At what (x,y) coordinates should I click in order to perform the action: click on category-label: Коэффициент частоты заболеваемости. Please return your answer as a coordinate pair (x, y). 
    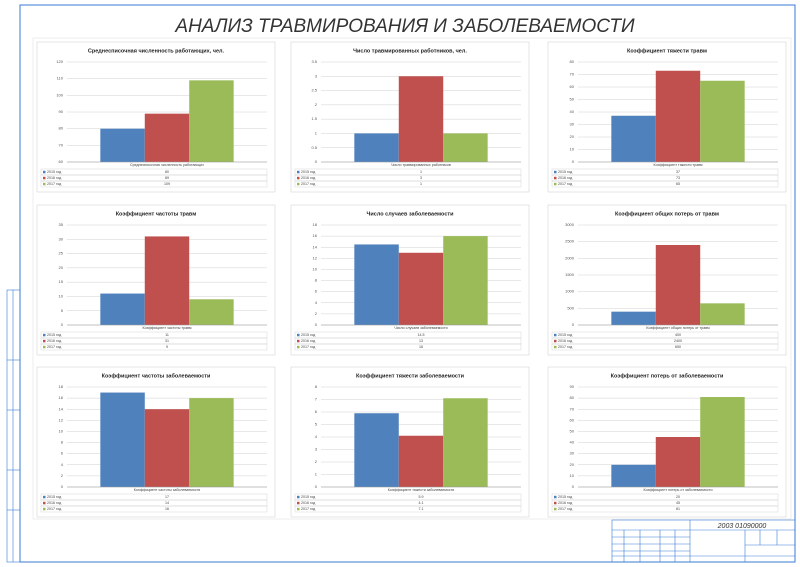
    Looking at the image, I should click on (167, 490).